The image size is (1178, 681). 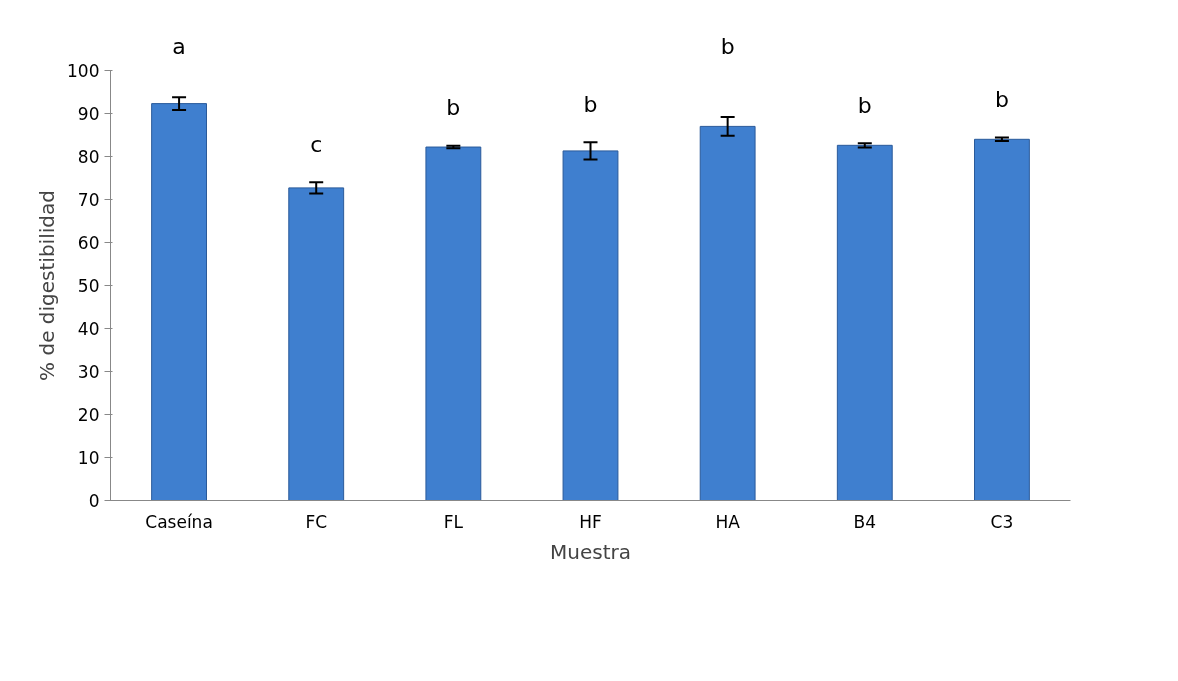 I want to click on x-tick-label: B4, so click(x=865, y=521).